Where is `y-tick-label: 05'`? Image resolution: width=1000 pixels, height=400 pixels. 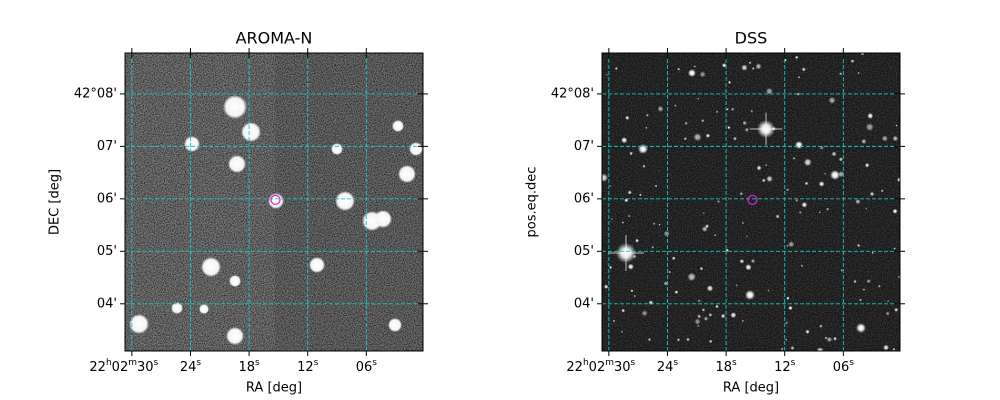
y-tick-label: 05' is located at coordinates (107, 251).